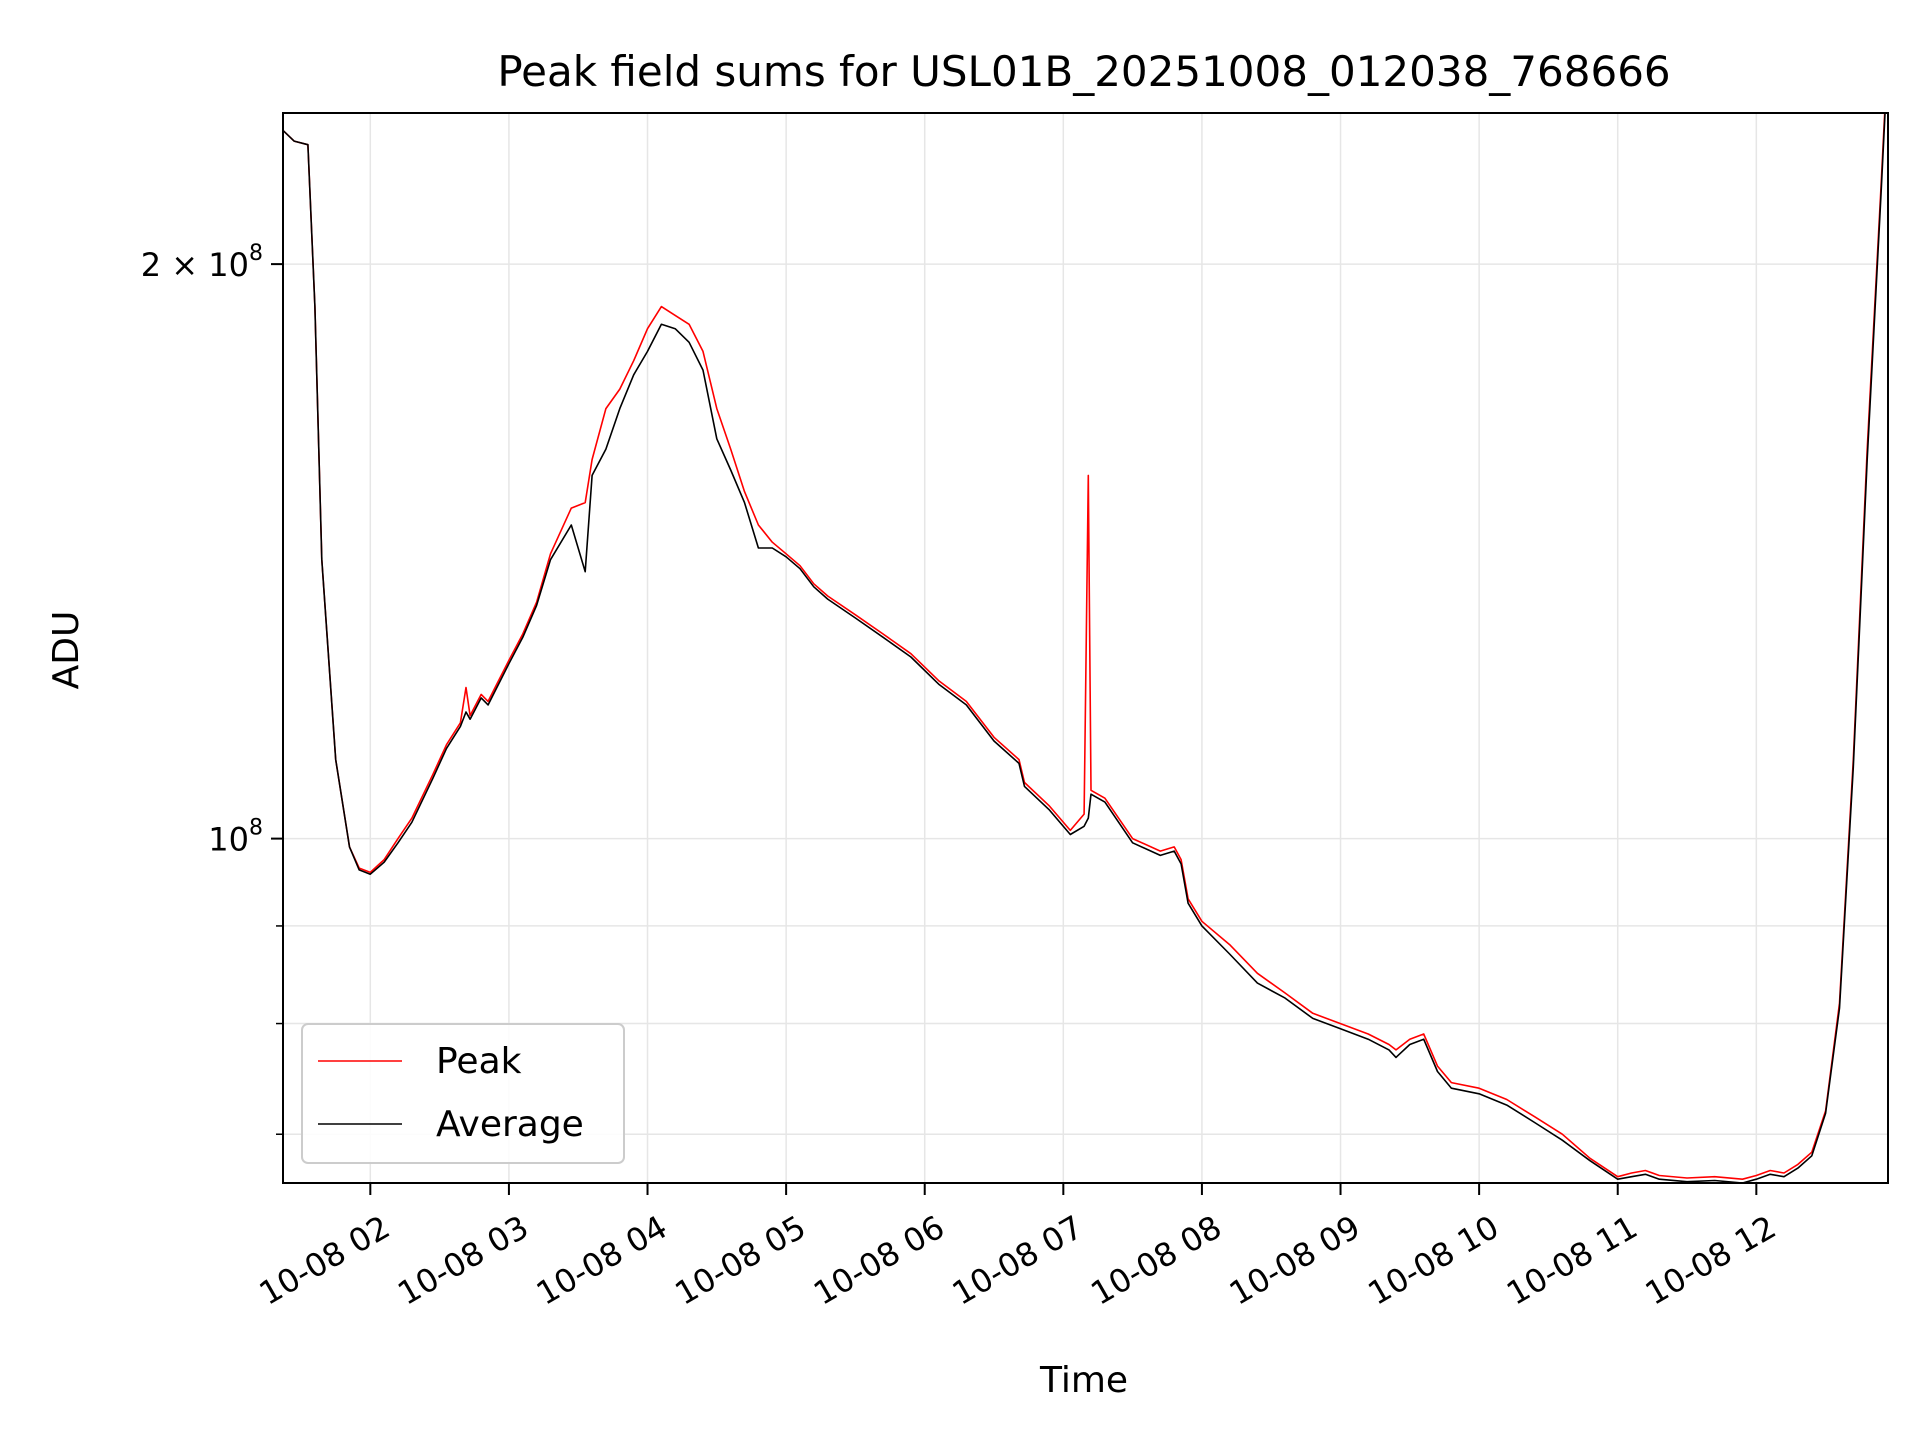 The height and width of the screenshot is (1440, 1920). I want to click on y-tick-label: 108, so click(235, 837).